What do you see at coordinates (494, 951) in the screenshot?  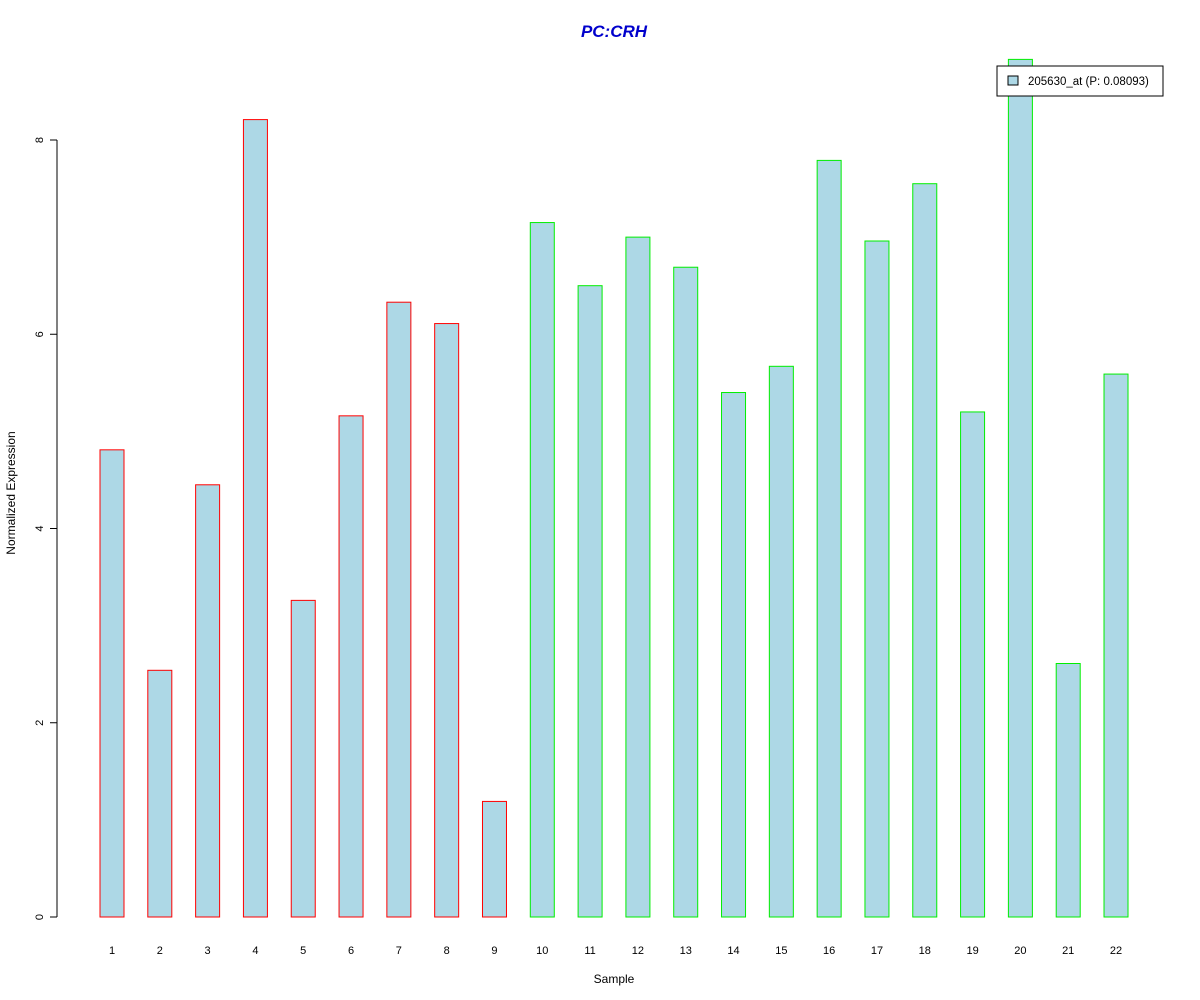 I see `x-tick-label: 9` at bounding box center [494, 951].